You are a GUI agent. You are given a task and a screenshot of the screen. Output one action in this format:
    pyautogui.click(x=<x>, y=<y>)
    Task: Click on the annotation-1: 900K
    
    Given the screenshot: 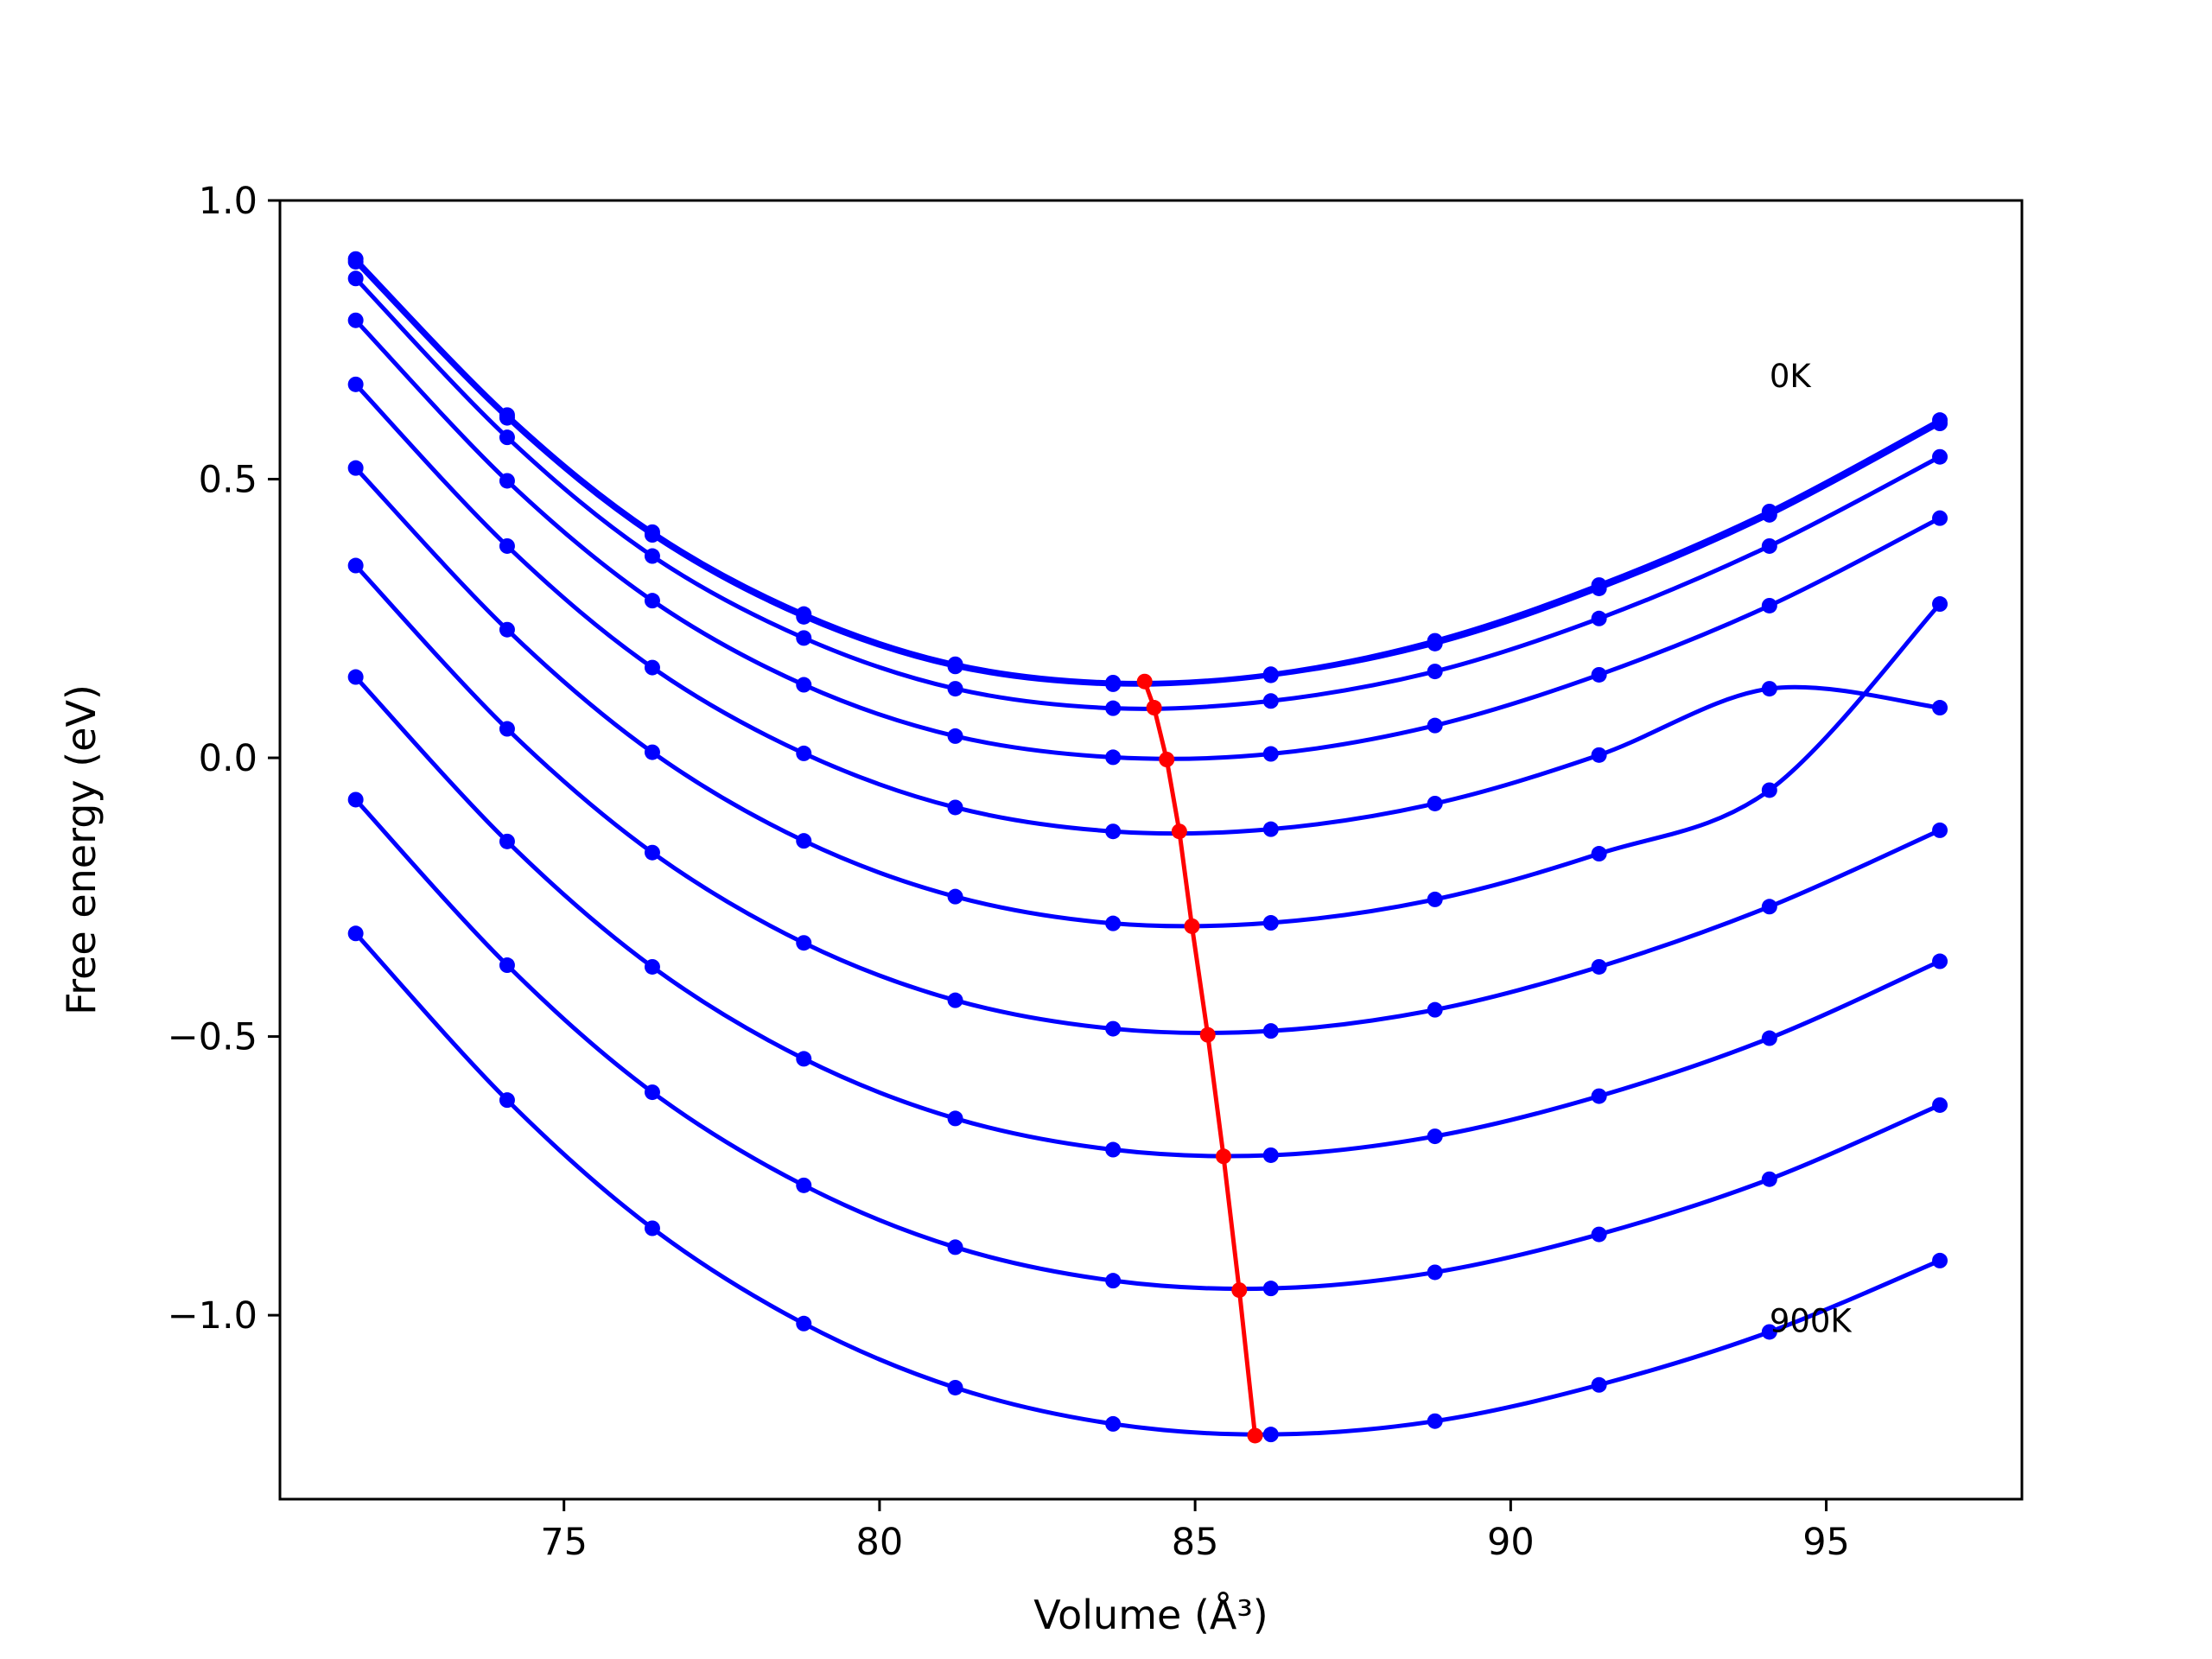 What is the action you would take?
    pyautogui.click(x=1811, y=1320)
    